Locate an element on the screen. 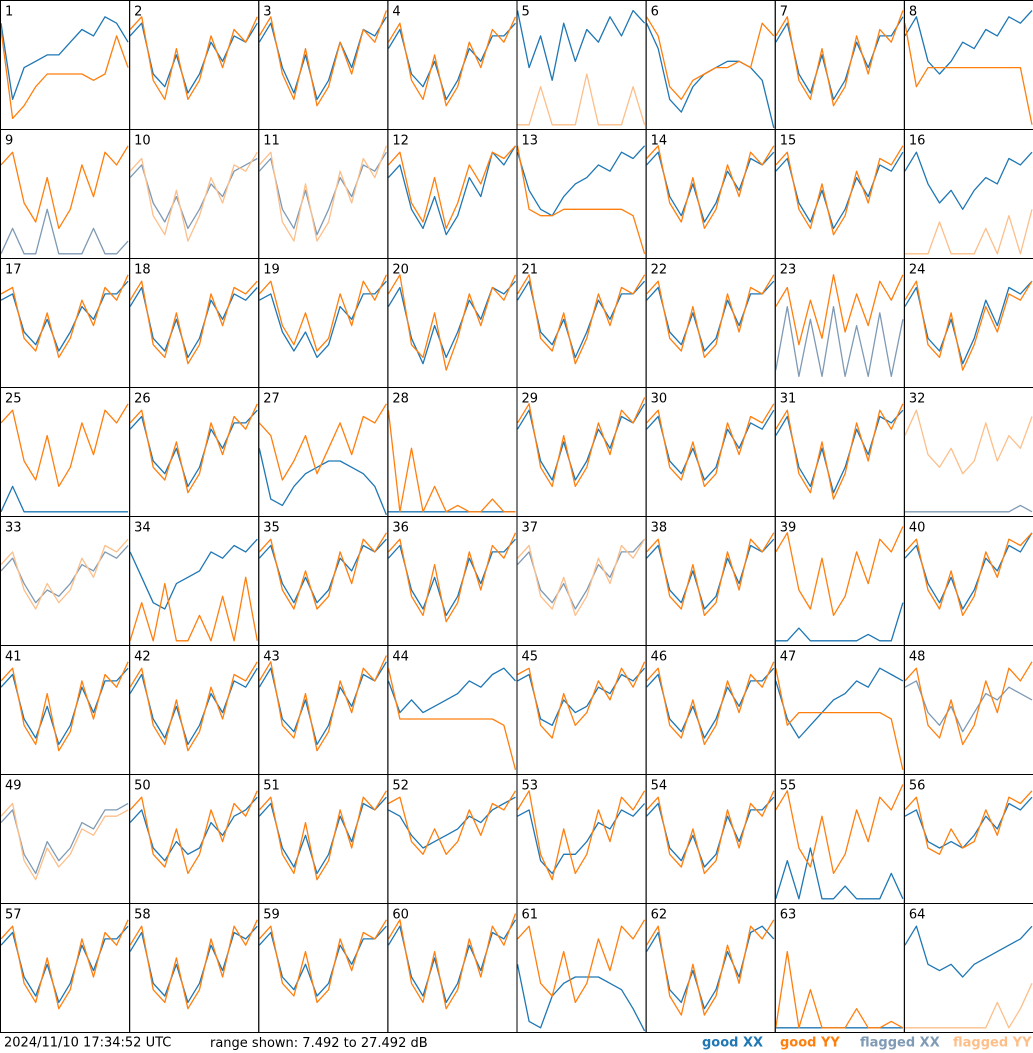  panel-label: 43 is located at coordinates (271, 657).